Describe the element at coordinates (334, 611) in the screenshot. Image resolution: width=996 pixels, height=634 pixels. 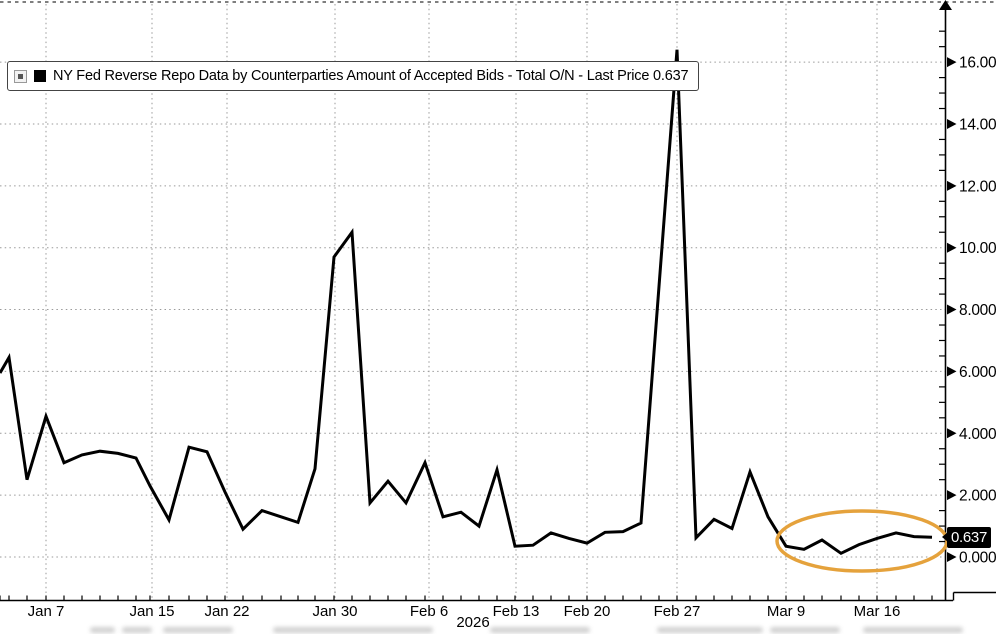
I see `x-tick-label: Jan 30` at that location.